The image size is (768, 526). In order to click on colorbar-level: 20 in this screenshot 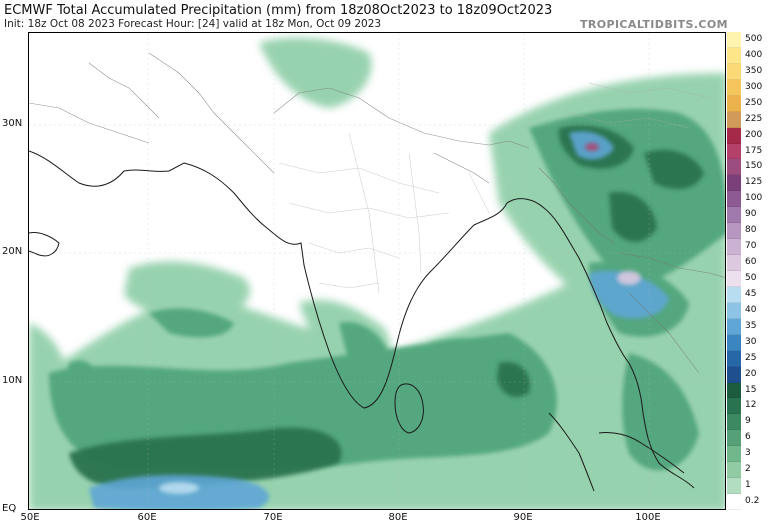, I will do `click(747, 374)`.